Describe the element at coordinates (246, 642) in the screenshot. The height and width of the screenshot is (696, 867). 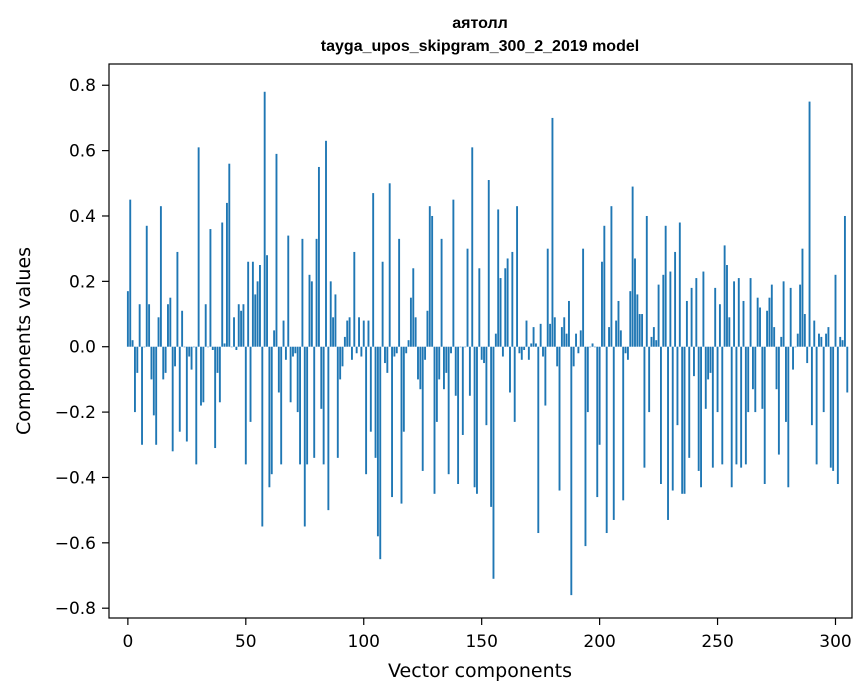
I see `x-tick-label: 50` at that location.